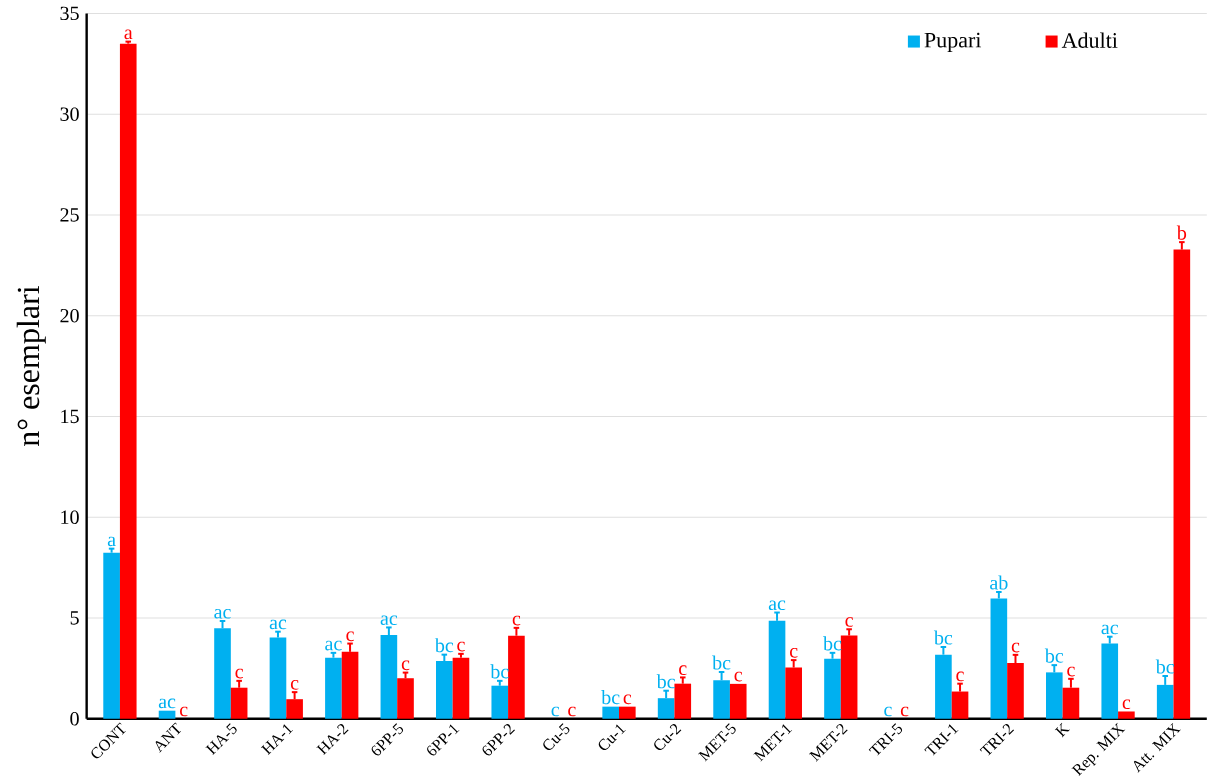  What do you see at coordinates (612, 737) in the screenshot?
I see `x-tick-label: Cu-1` at bounding box center [612, 737].